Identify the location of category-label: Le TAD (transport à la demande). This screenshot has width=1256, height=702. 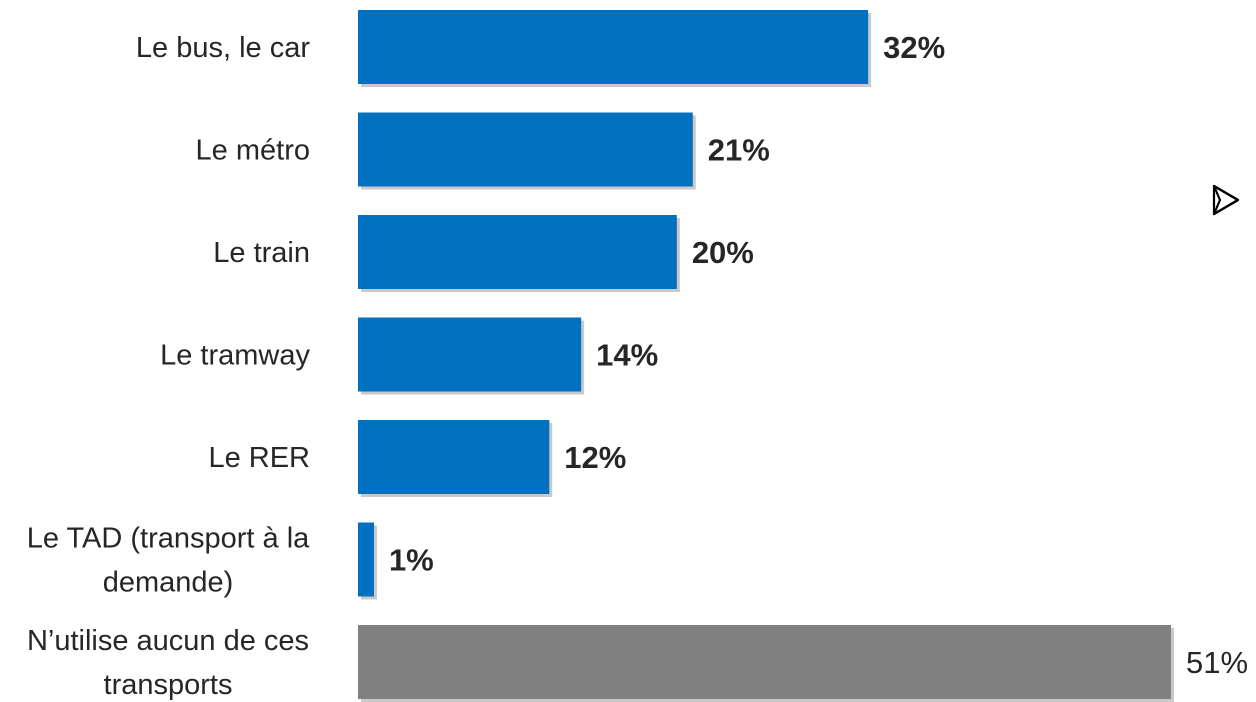
(168, 561).